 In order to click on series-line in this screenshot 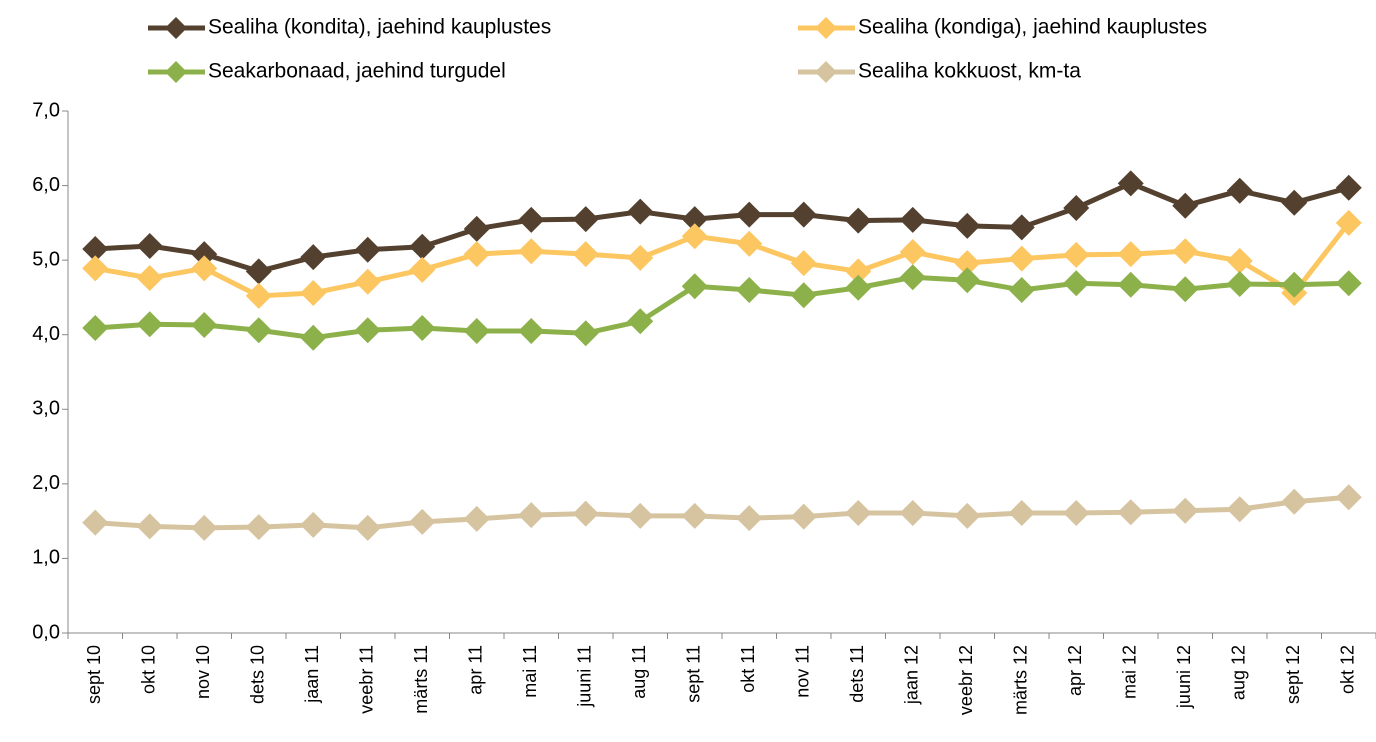, I will do `click(722, 512)`.